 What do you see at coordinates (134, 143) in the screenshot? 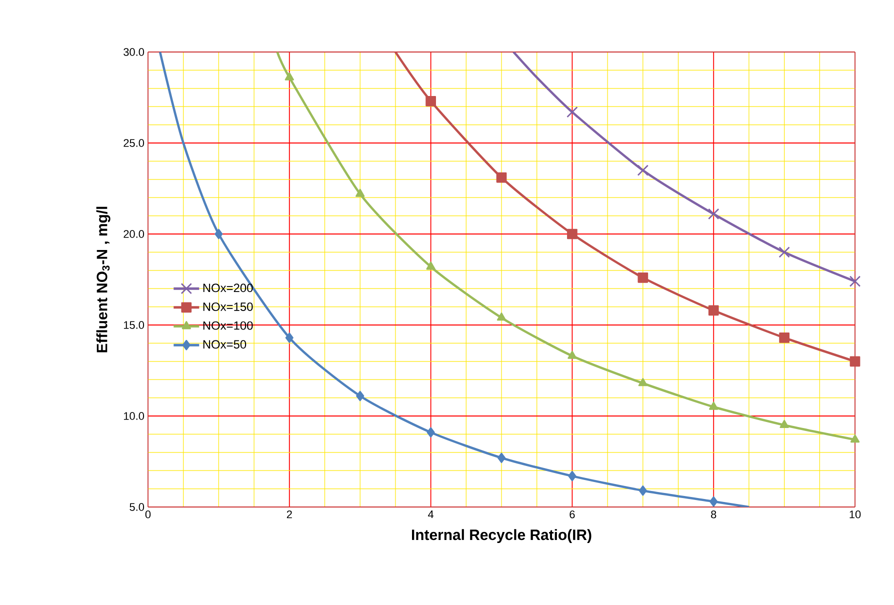
I see `y-tick-label: 25.0` at bounding box center [134, 143].